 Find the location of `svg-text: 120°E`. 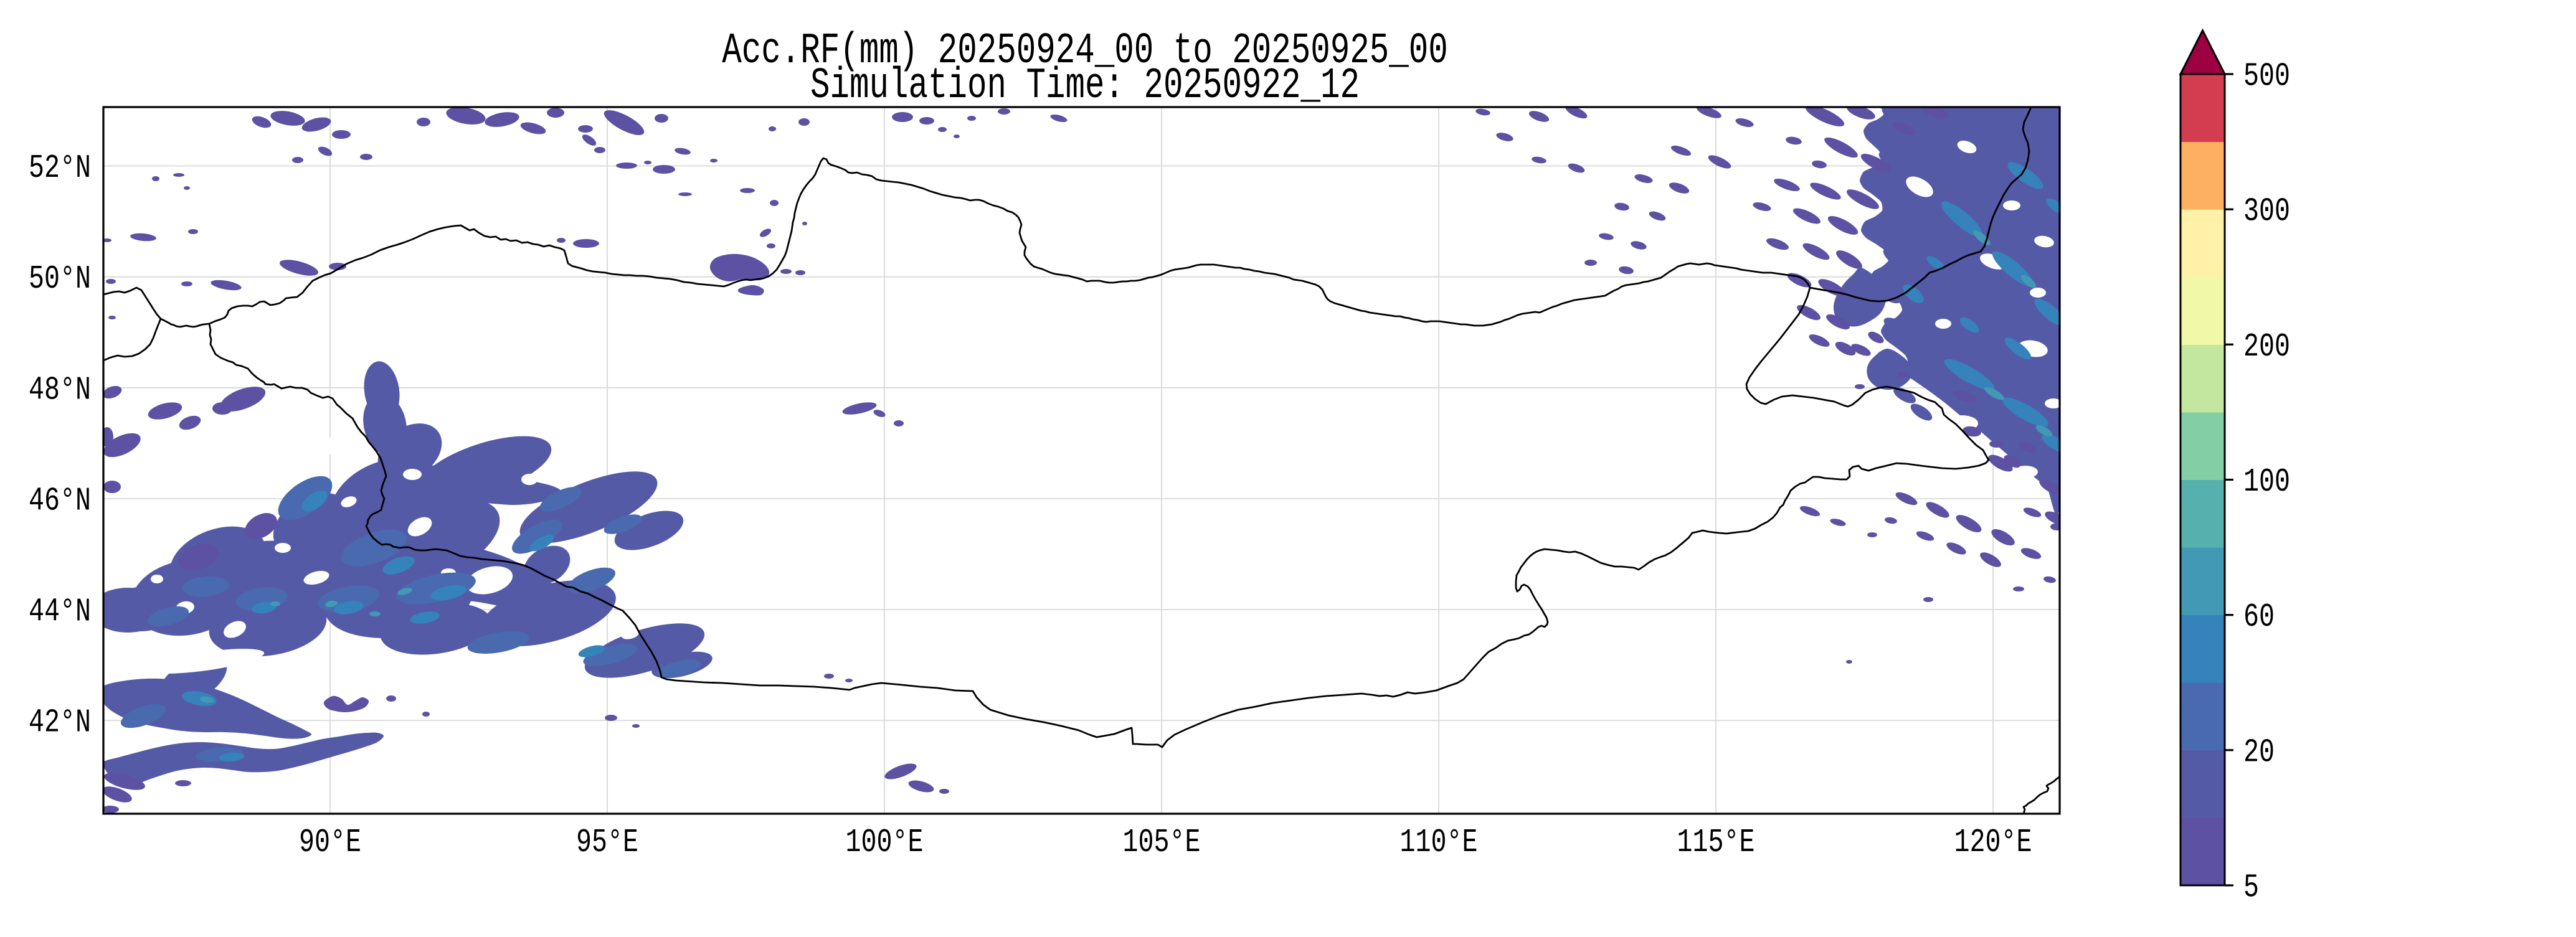

svg-text: 120°E is located at coordinates (1993, 843).